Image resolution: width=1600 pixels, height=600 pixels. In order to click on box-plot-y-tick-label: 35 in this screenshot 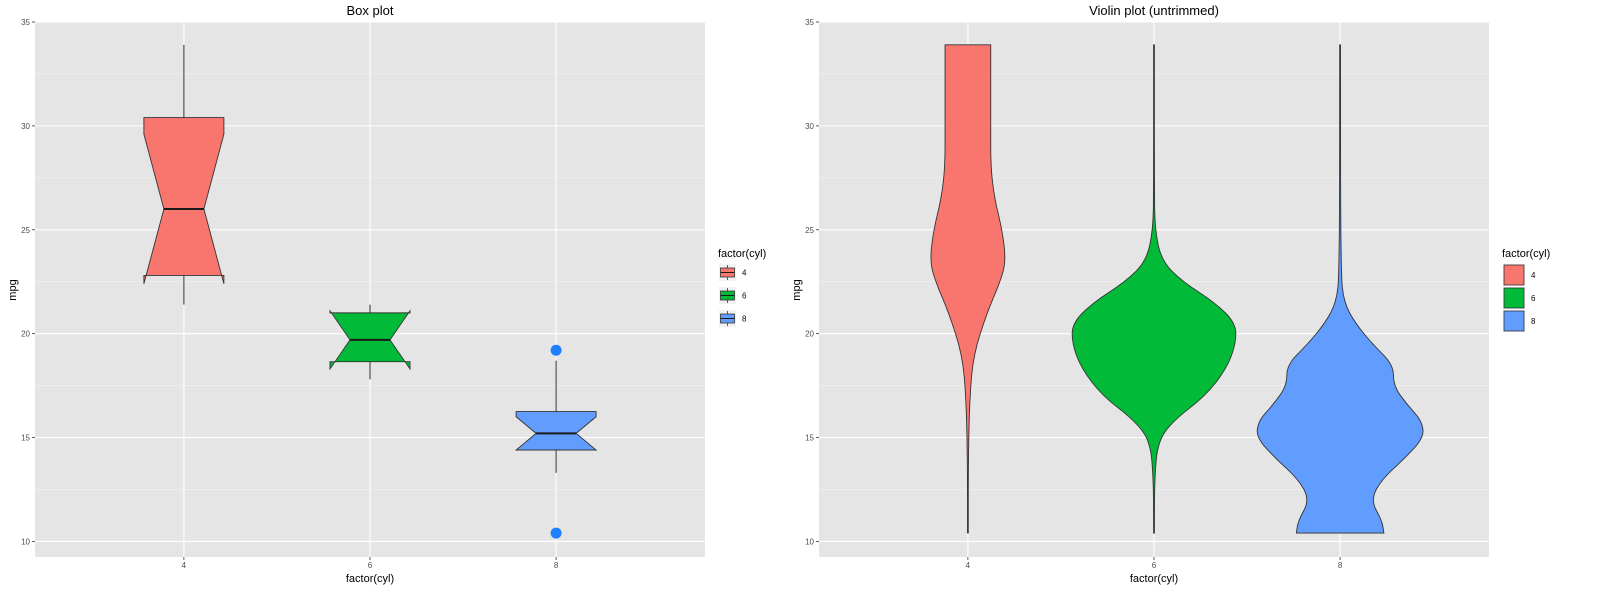, I will do `click(25, 22)`.